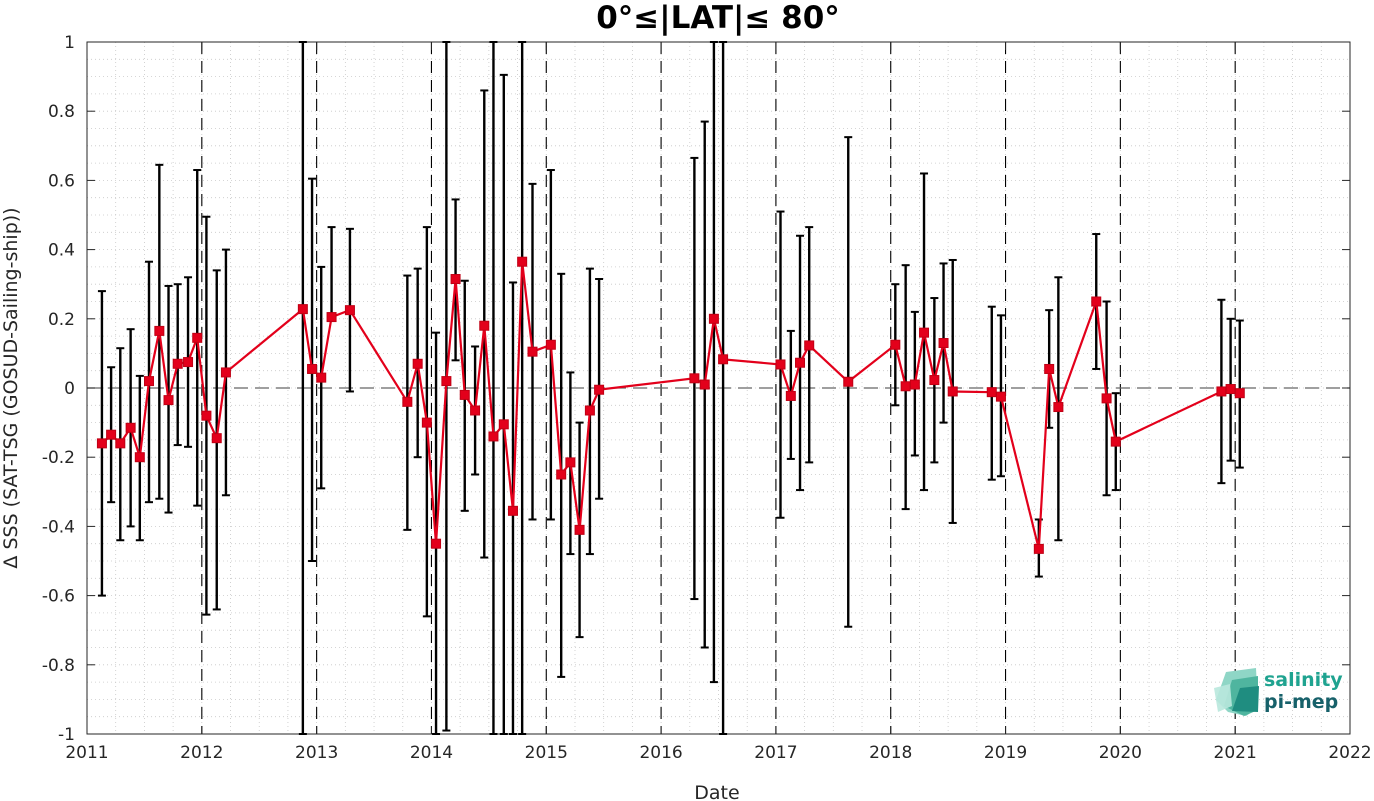 The width and height of the screenshot is (1374, 801). Describe the element at coordinates (1235, 753) in the screenshot. I see `x-tick-label: 2021` at that location.